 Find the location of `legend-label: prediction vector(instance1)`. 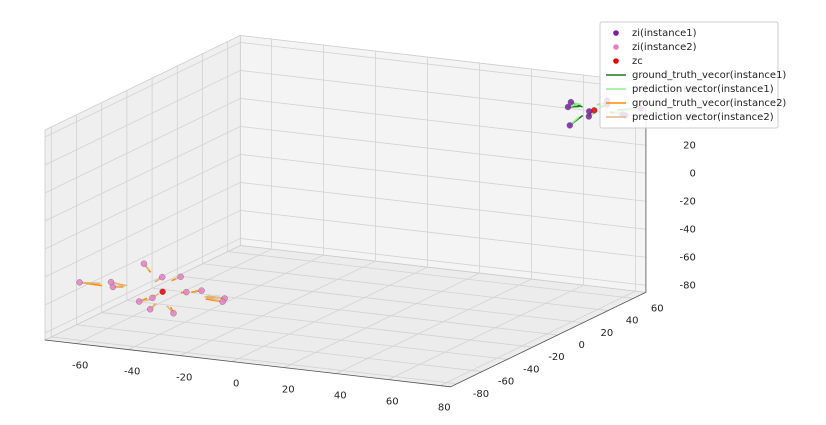

legend-label: prediction vector(instance1) is located at coordinates (703, 89).